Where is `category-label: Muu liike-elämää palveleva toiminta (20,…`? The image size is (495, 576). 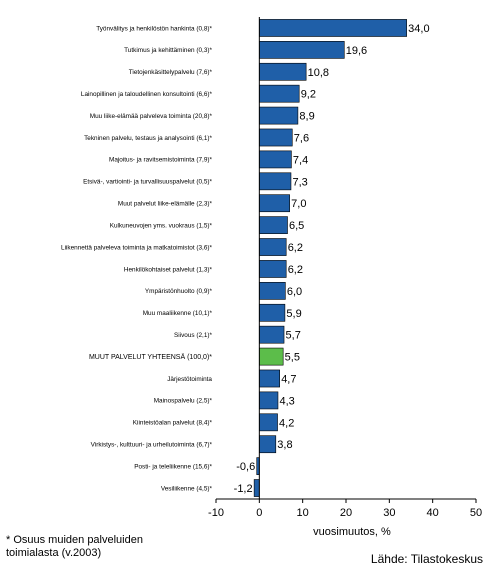 category-label: Muu liike-elämää palveleva toiminta (20,… is located at coordinates (151, 116).